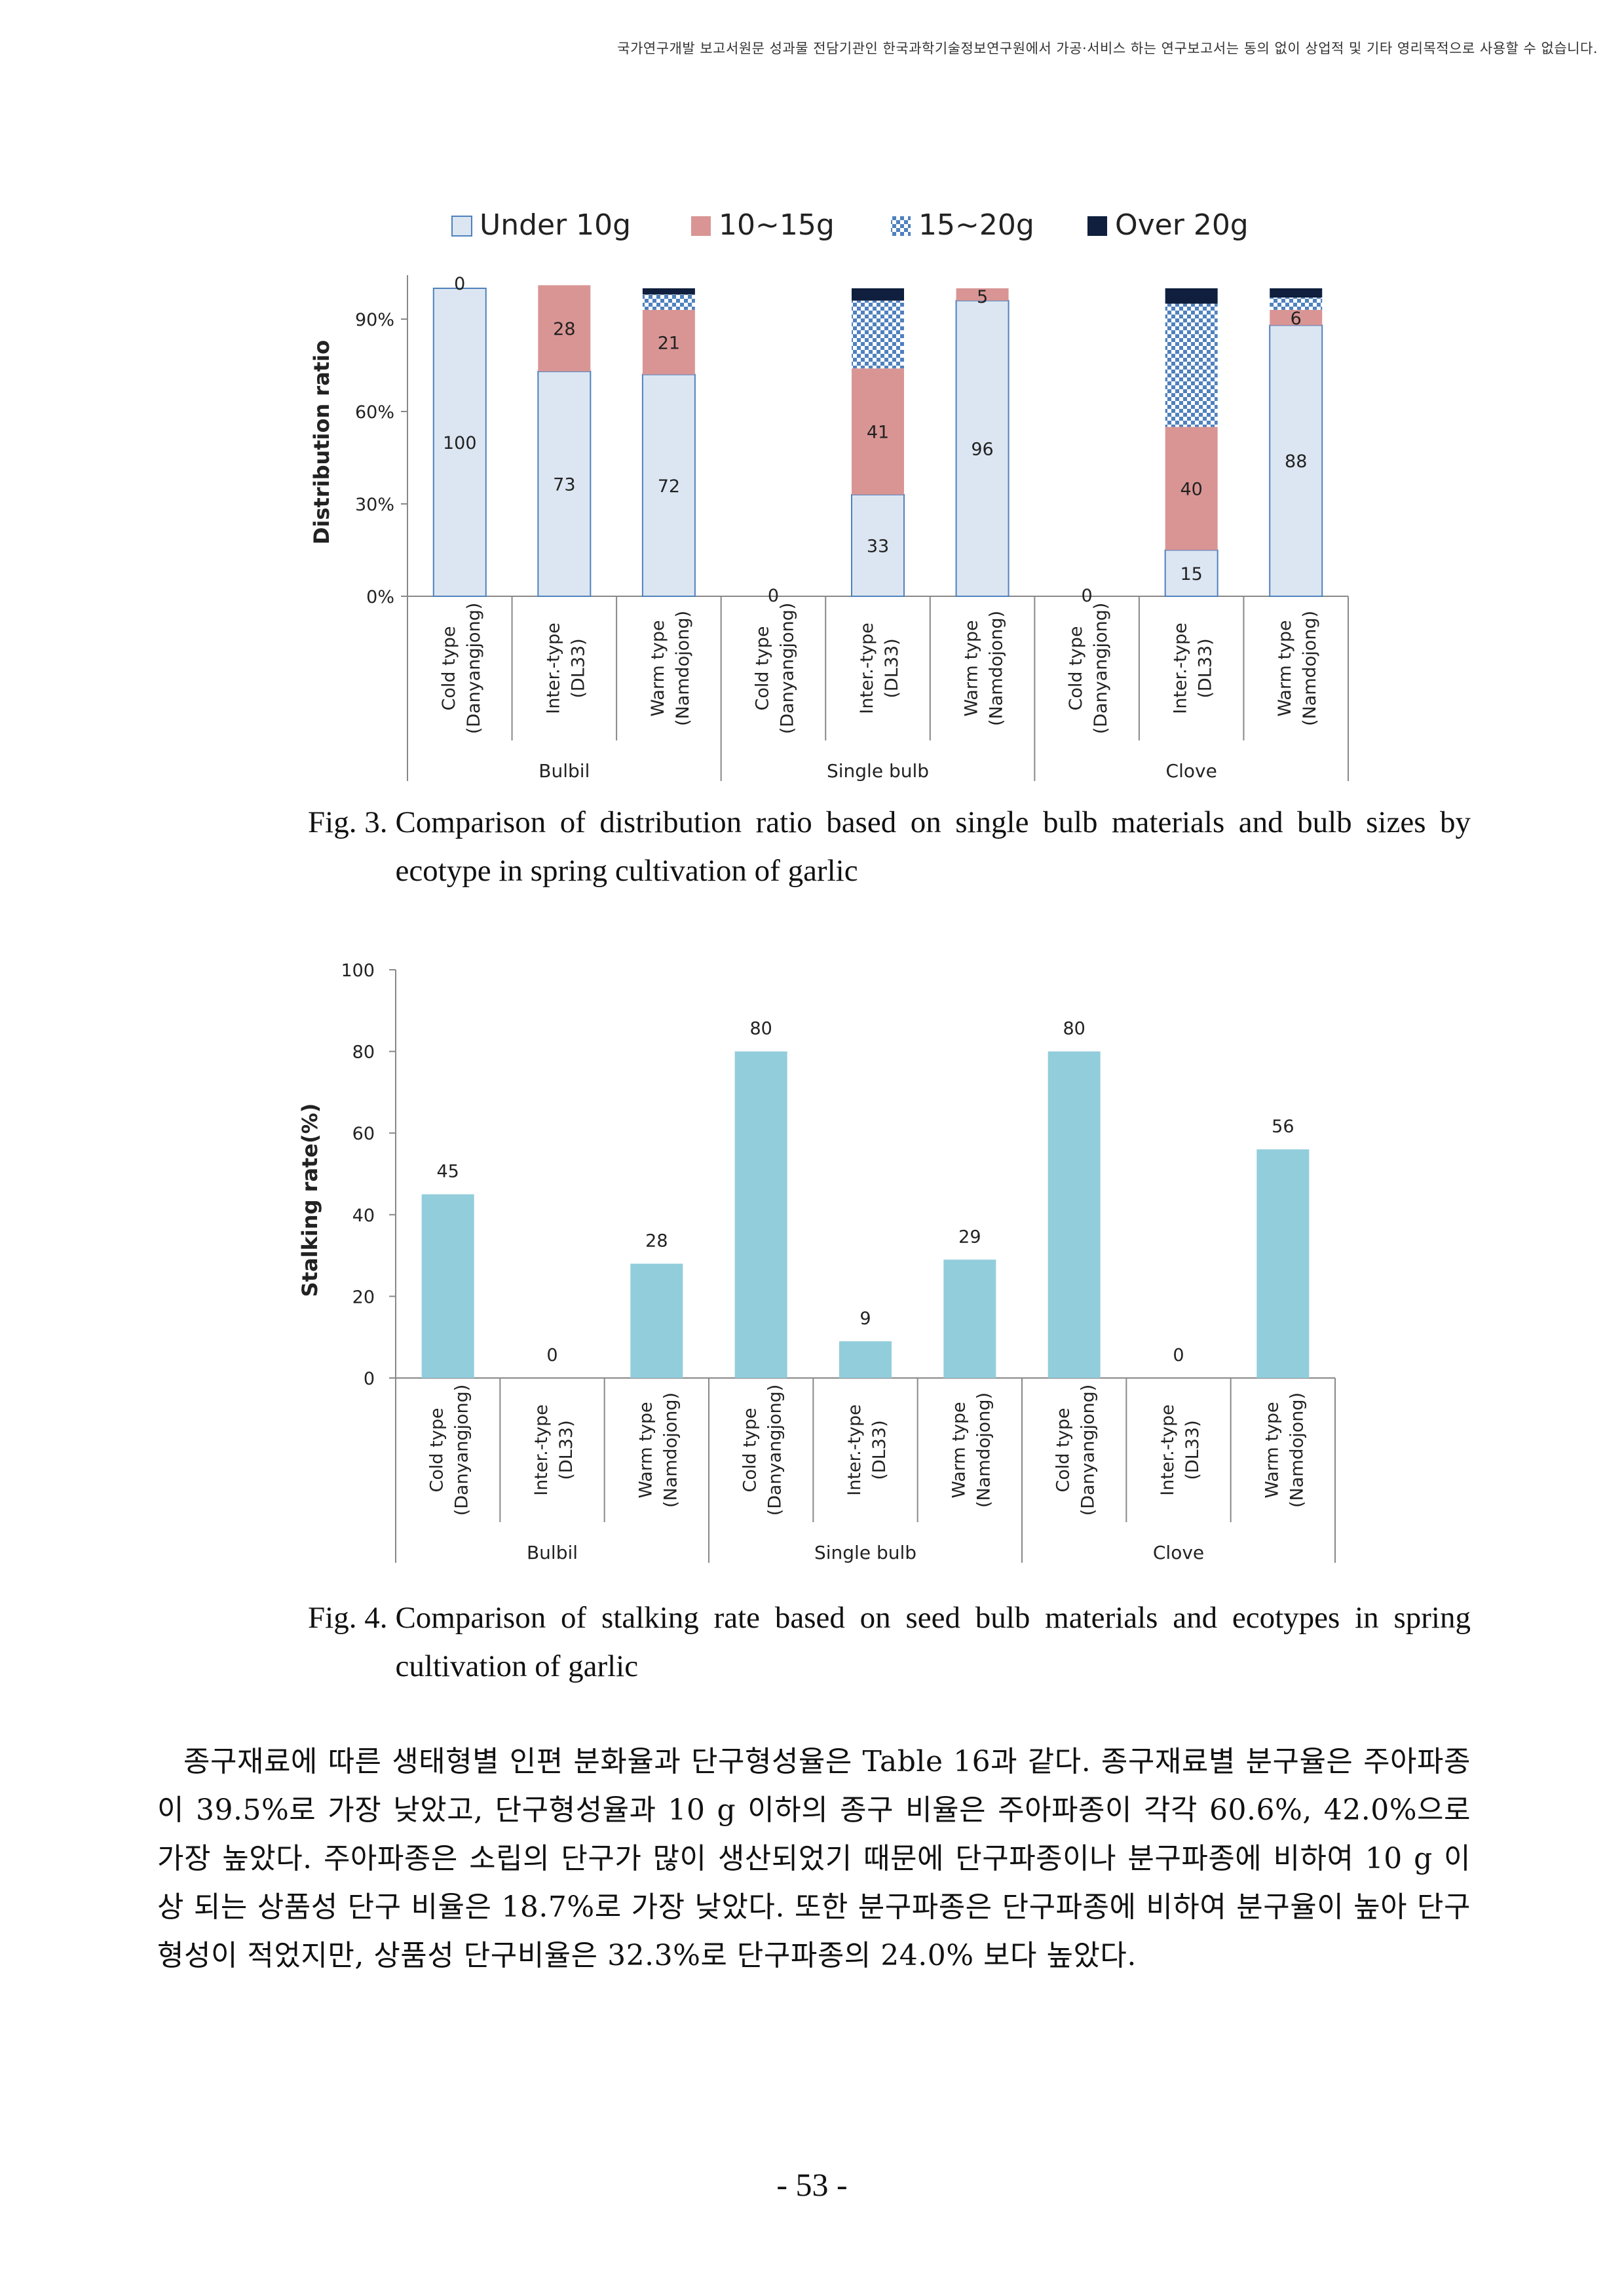  I want to click on legend-label: Under 10g, so click(555, 225).